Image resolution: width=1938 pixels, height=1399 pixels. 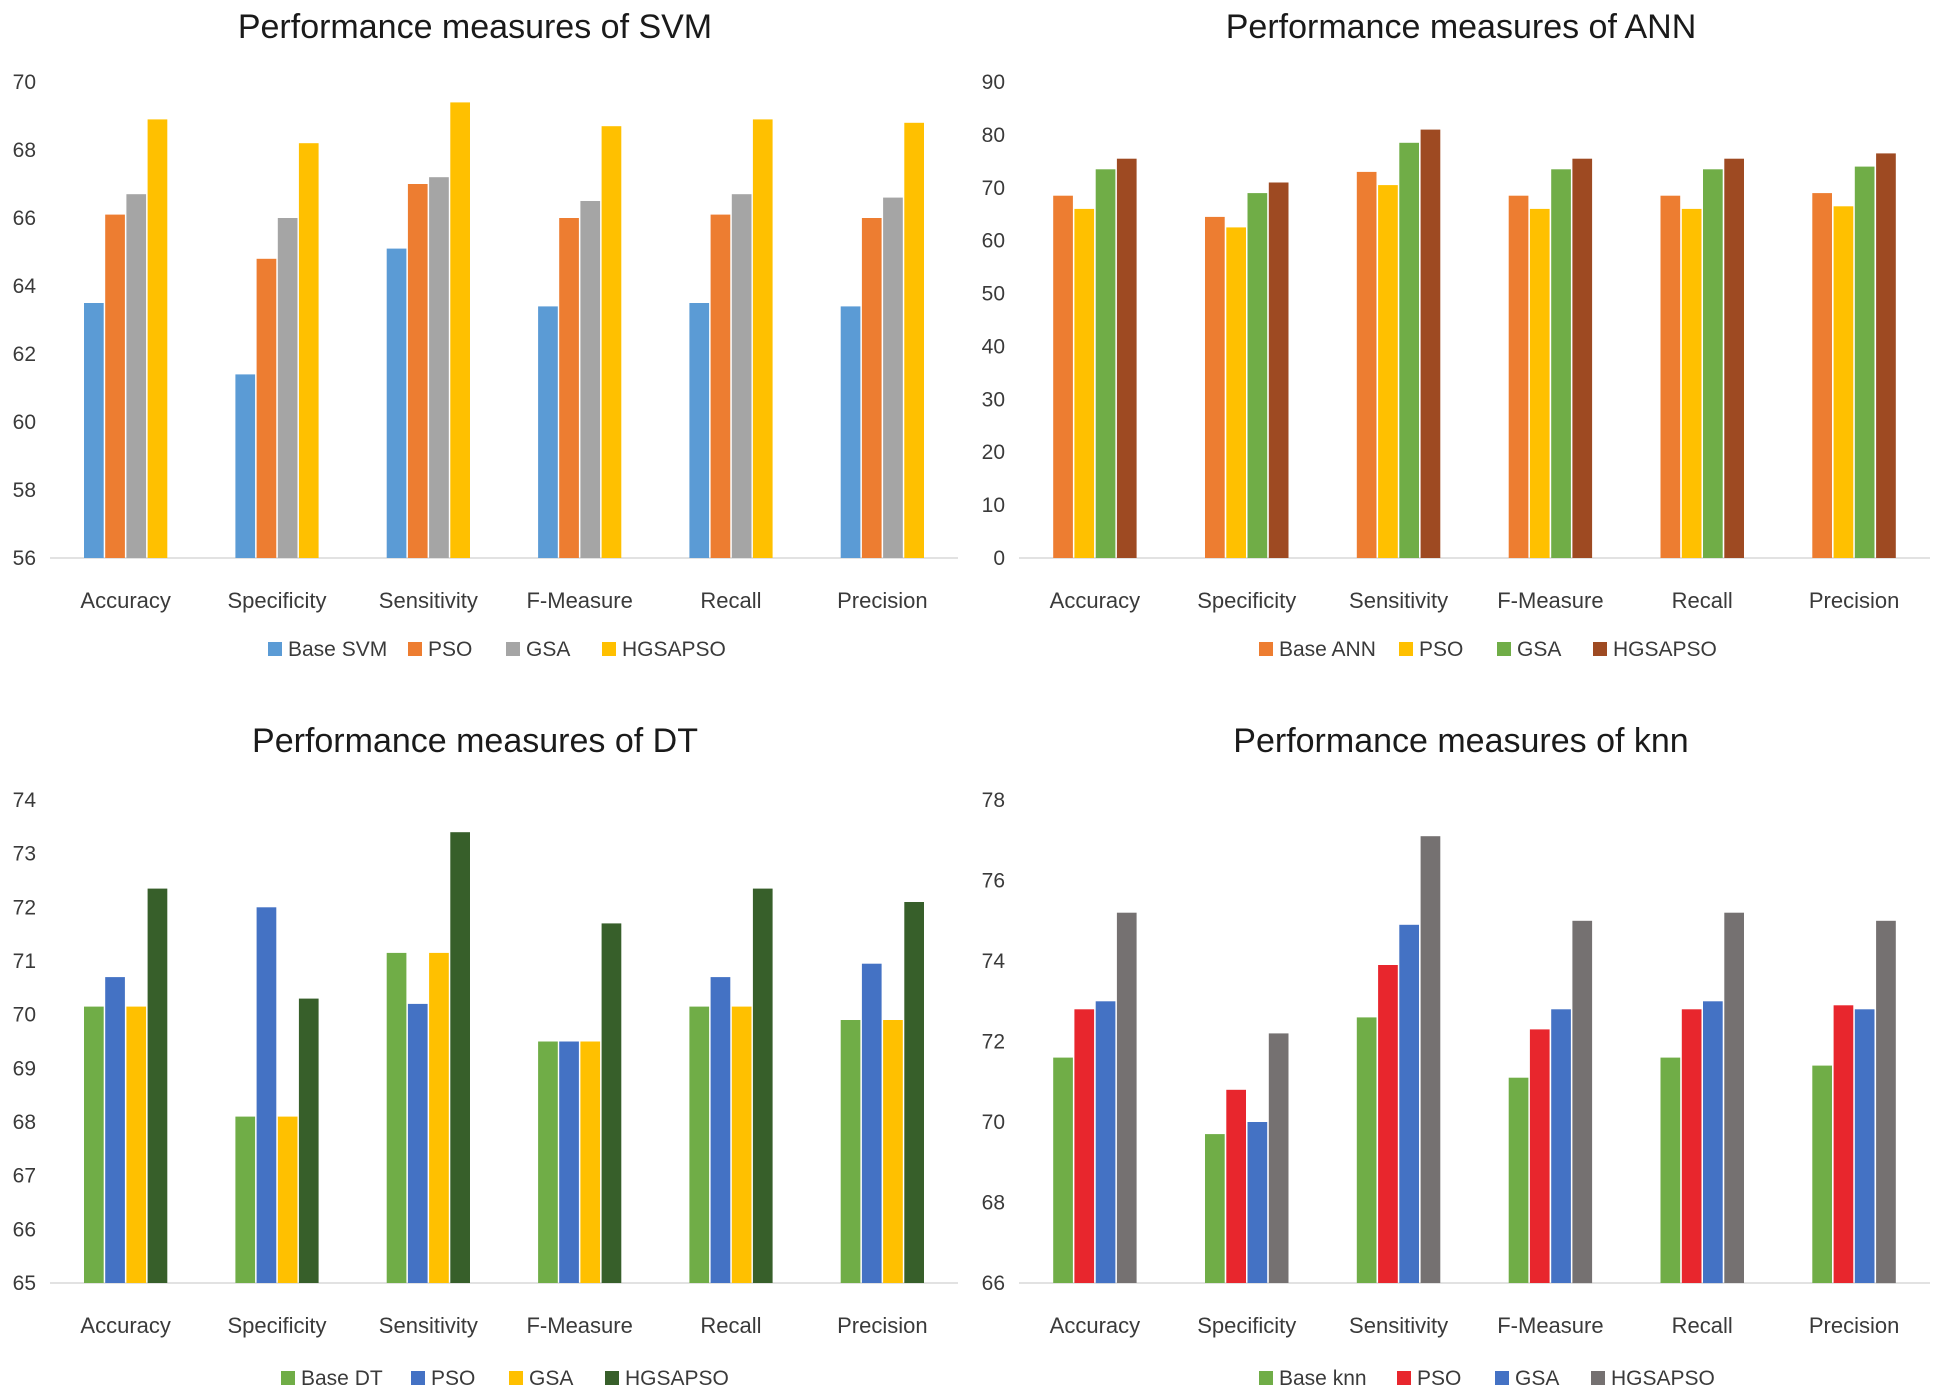 What do you see at coordinates (1430, 343) in the screenshot?
I see `ann-bar-hgsapso-sensitivity` at bounding box center [1430, 343].